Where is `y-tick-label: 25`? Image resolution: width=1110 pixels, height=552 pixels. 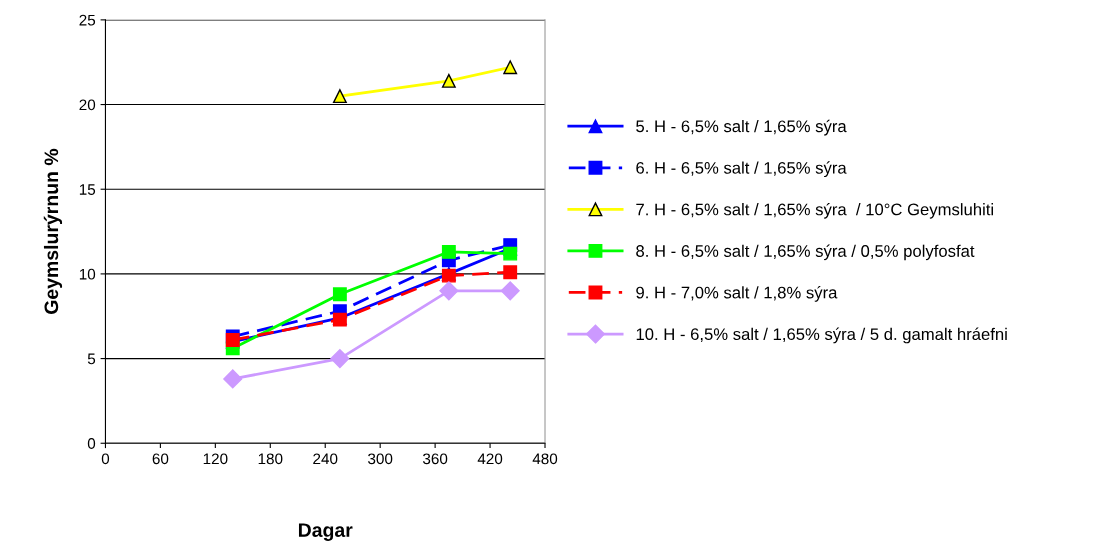
y-tick-label: 25 is located at coordinates (87, 20).